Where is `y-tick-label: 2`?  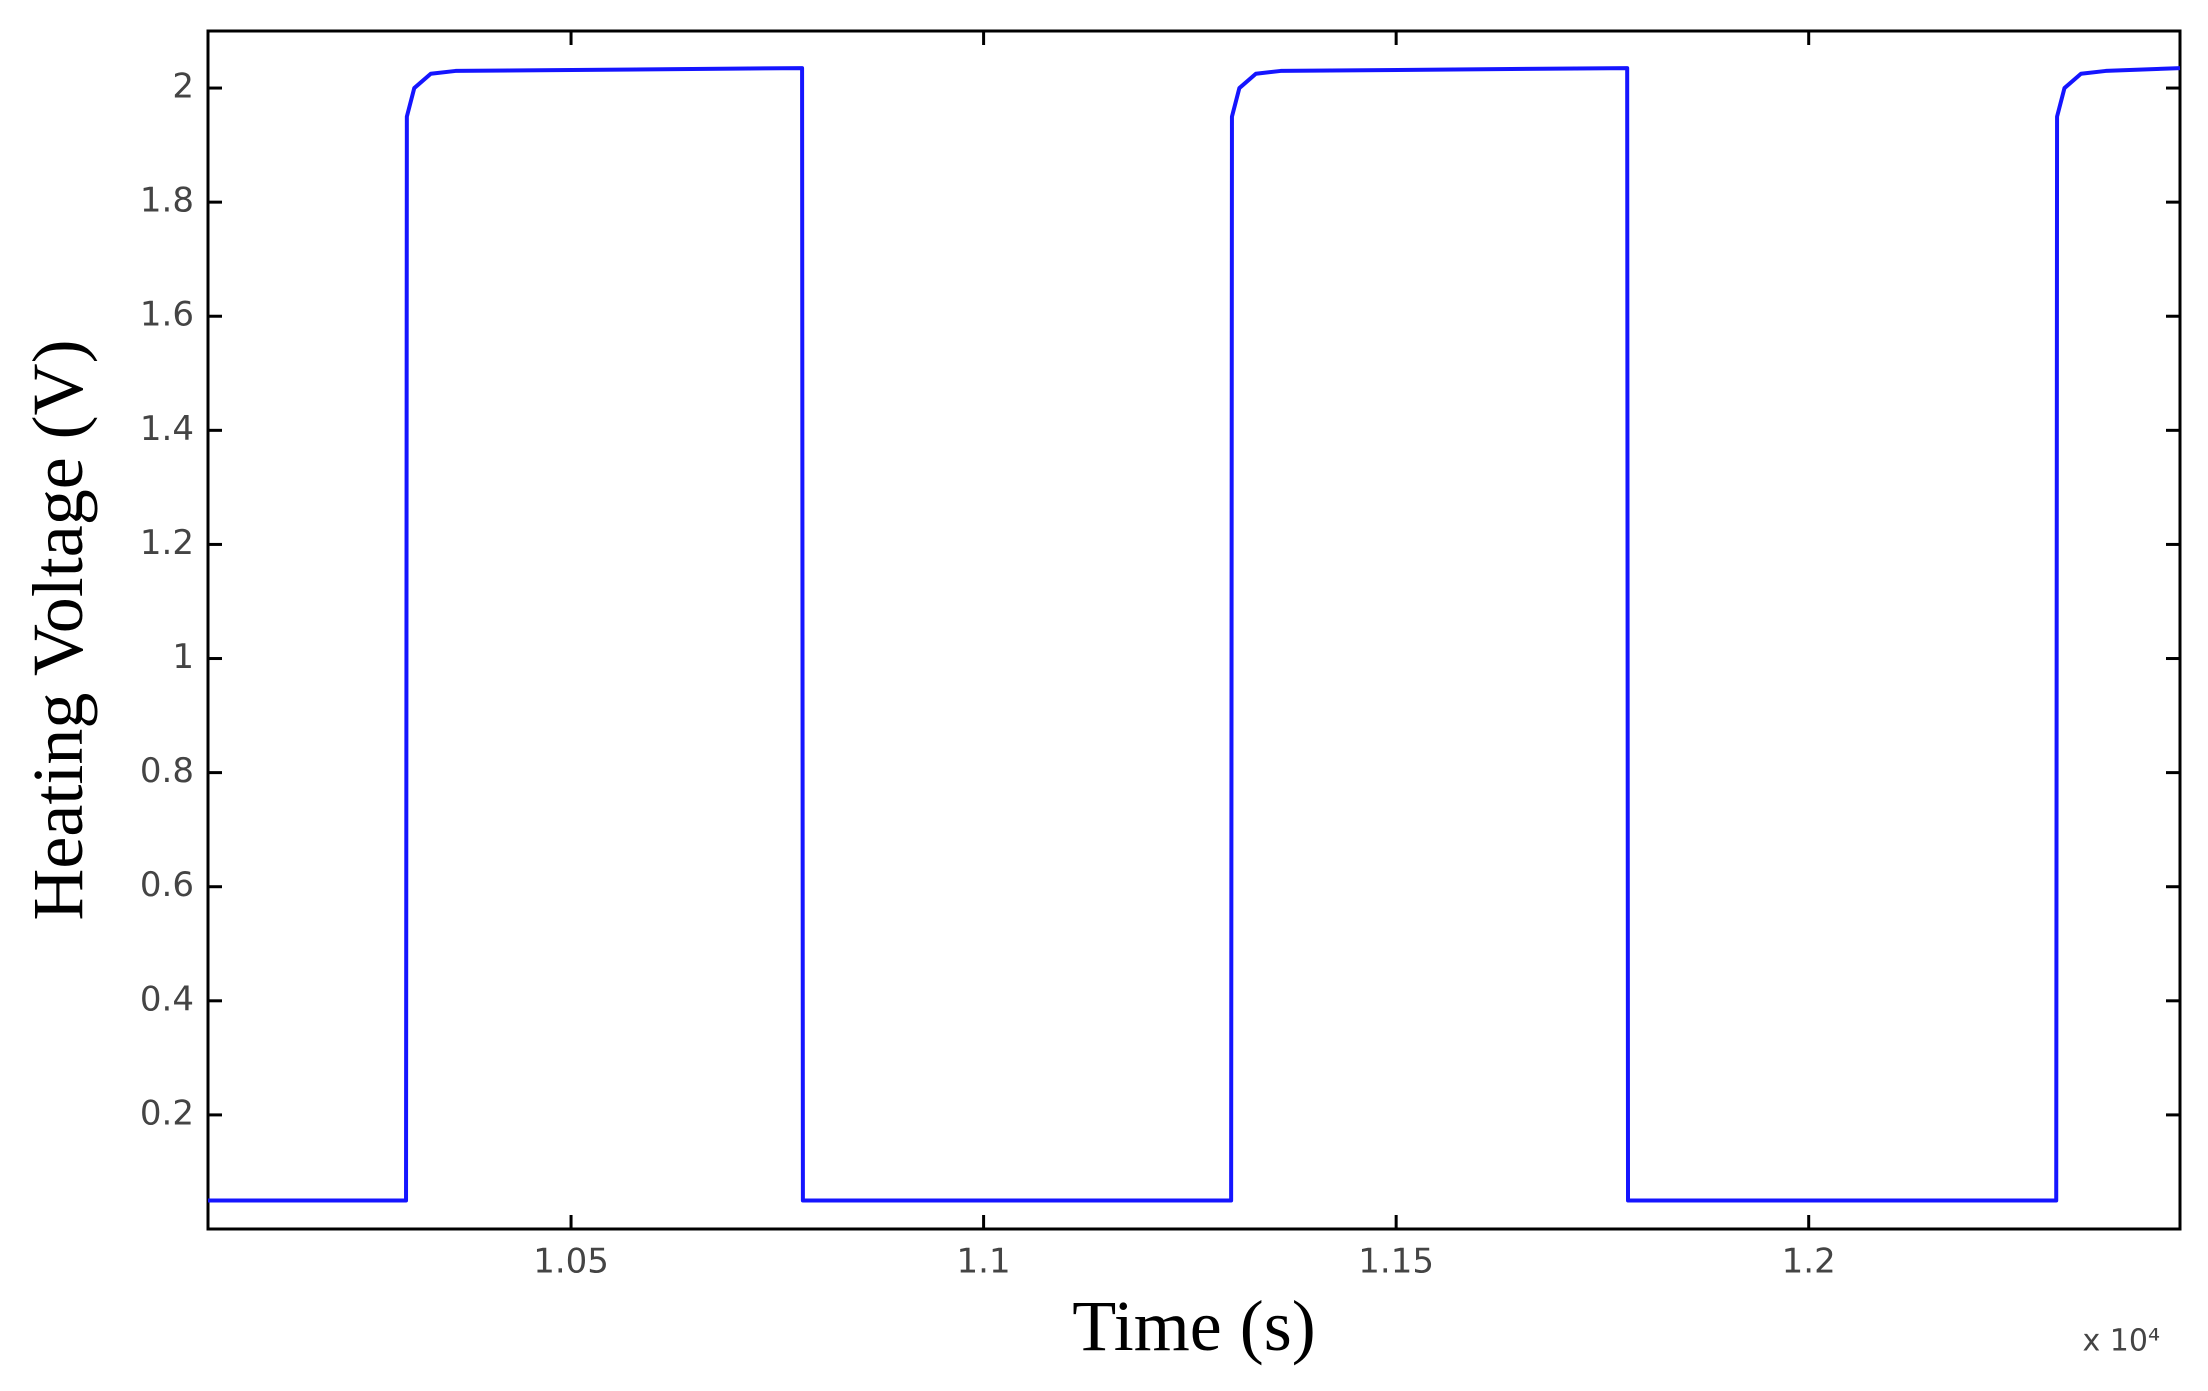
y-tick-label: 2 is located at coordinates (183, 87).